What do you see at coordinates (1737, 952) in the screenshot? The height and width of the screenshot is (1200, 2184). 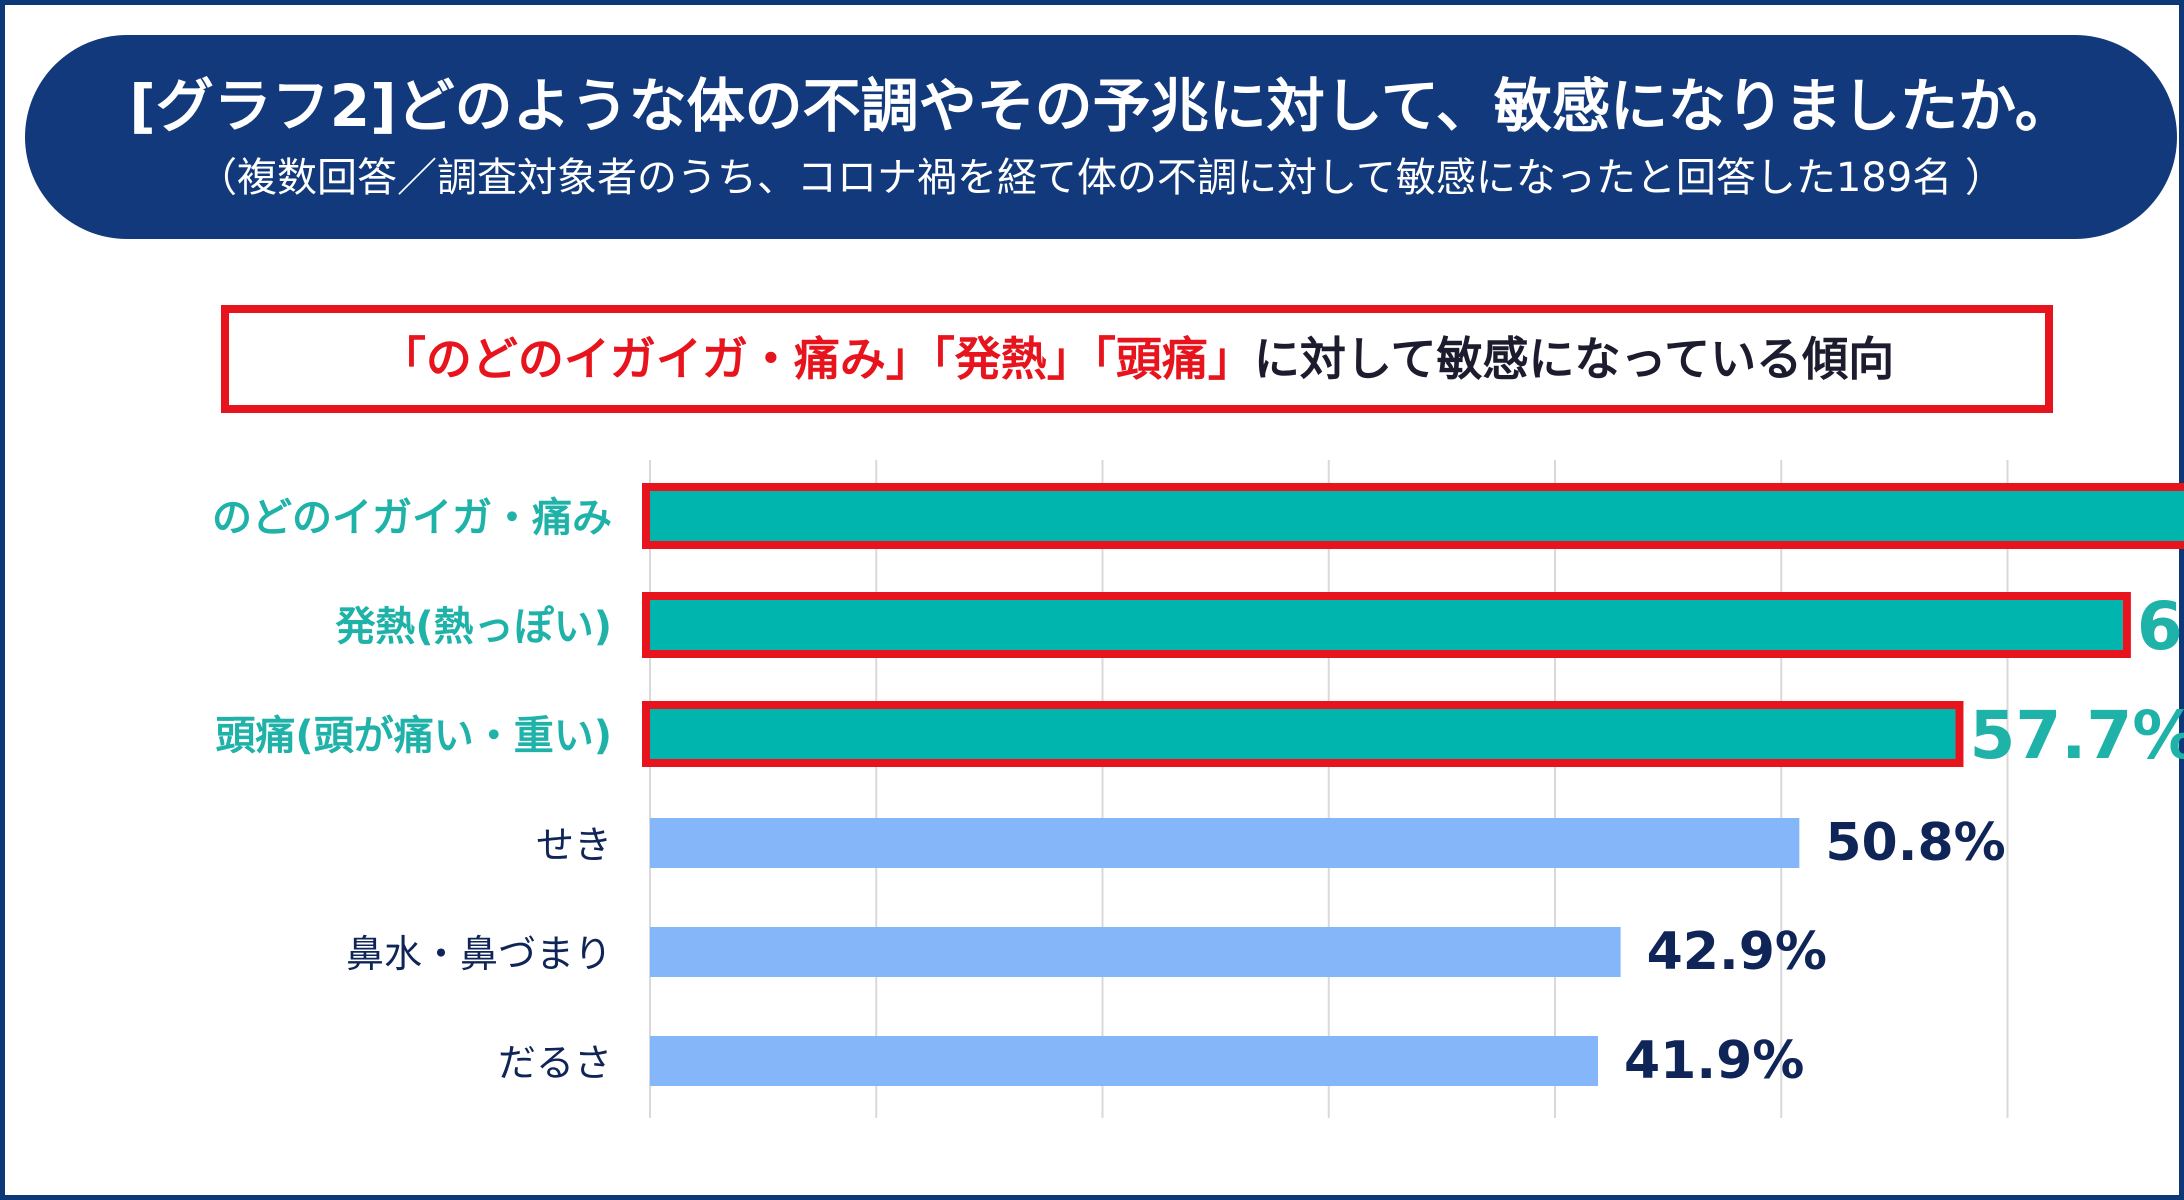 I see `value-label: 42.9%` at bounding box center [1737, 952].